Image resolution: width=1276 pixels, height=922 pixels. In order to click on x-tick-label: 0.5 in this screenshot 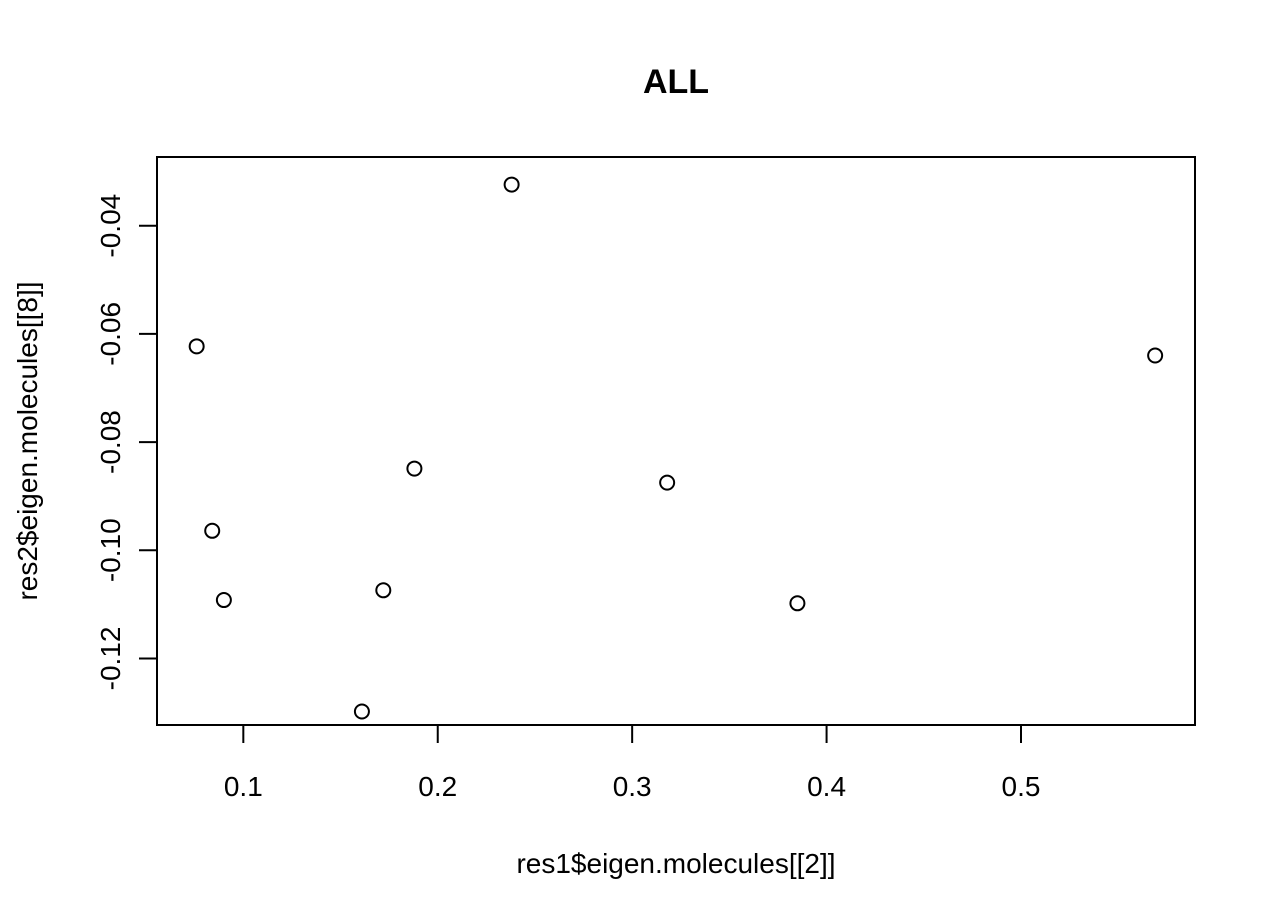, I will do `click(1021, 786)`.